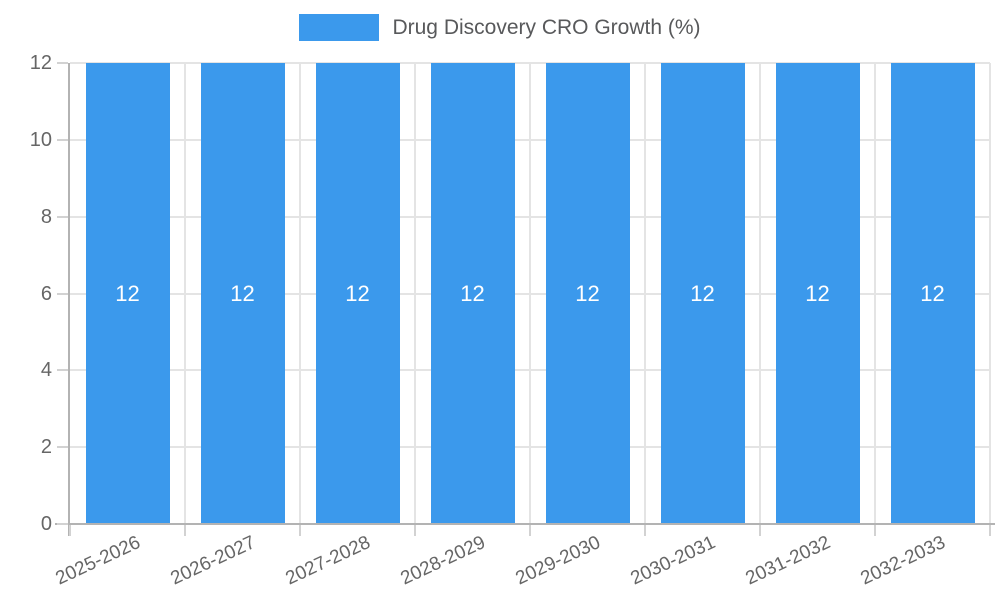 Image resolution: width=1000 pixels, height=600 pixels. I want to click on bar-2029-2030: 12, so click(587, 293).